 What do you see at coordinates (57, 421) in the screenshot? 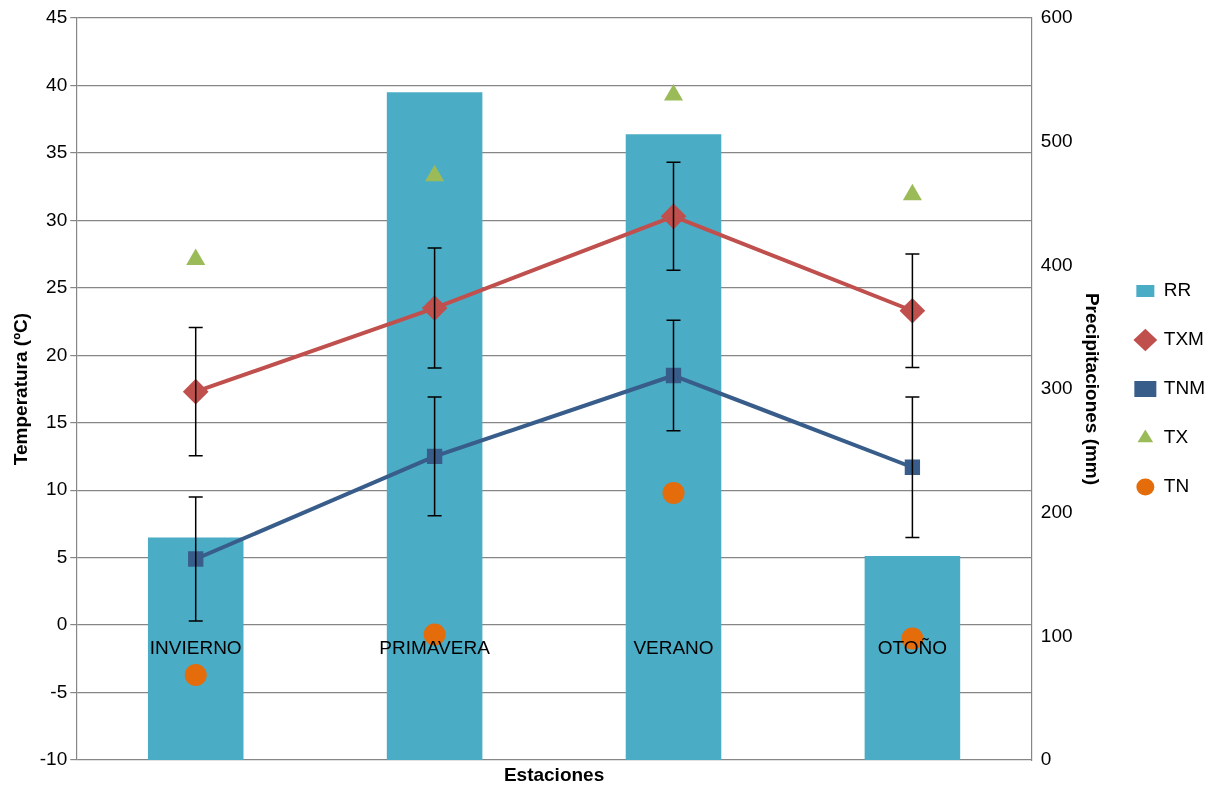
I see `y-tick-label: 15` at bounding box center [57, 421].